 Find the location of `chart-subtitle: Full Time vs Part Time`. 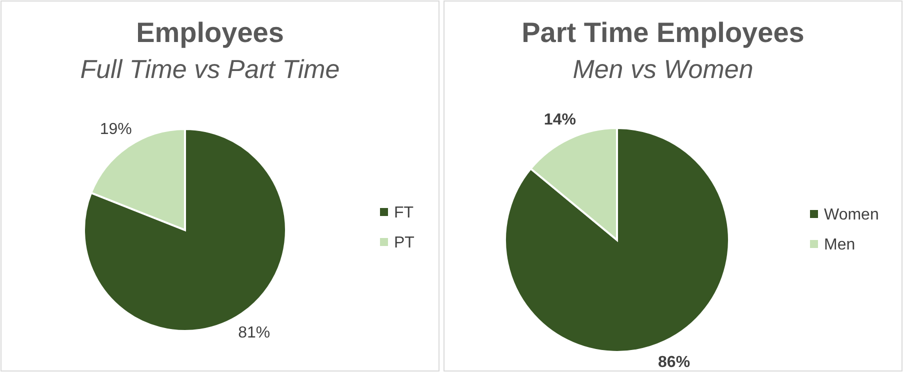

chart-subtitle: Full Time vs Part Time is located at coordinates (210, 69).